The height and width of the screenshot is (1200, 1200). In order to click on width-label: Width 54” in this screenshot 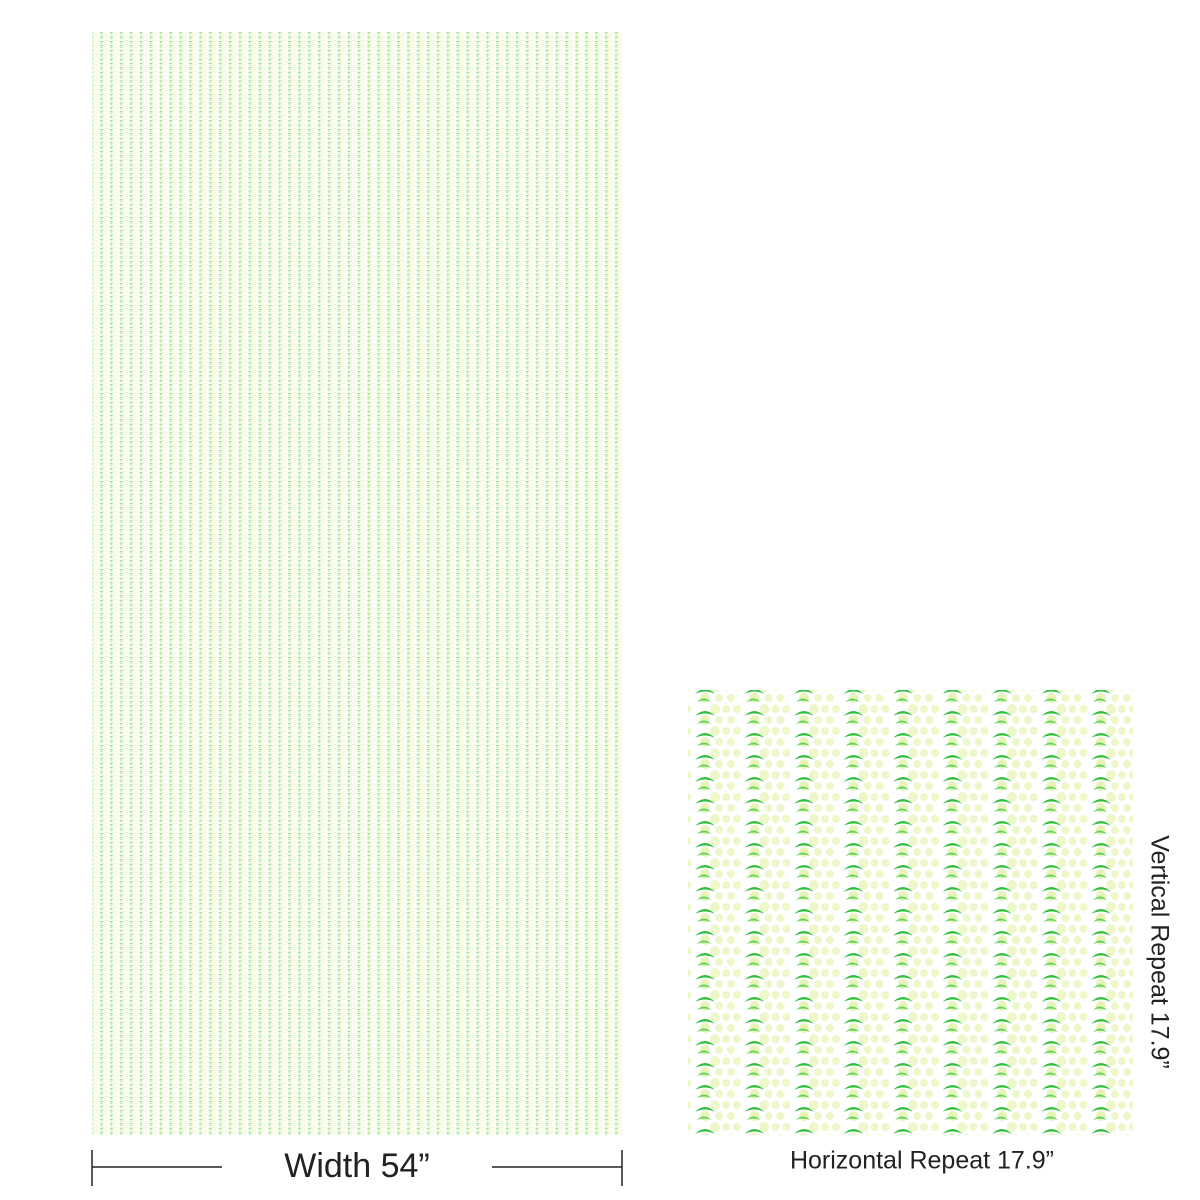, I will do `click(357, 1166)`.